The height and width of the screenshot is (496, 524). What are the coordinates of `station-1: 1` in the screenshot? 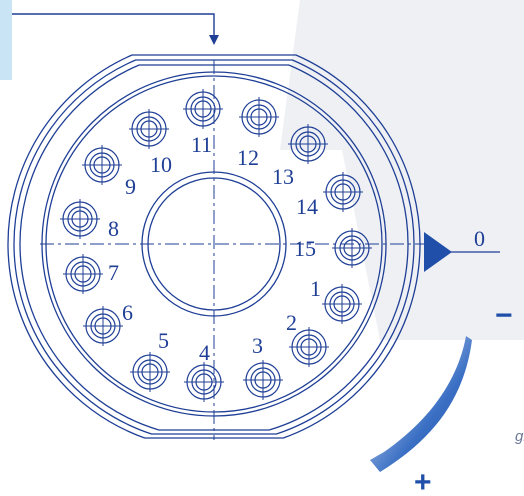 It's located at (336, 300).